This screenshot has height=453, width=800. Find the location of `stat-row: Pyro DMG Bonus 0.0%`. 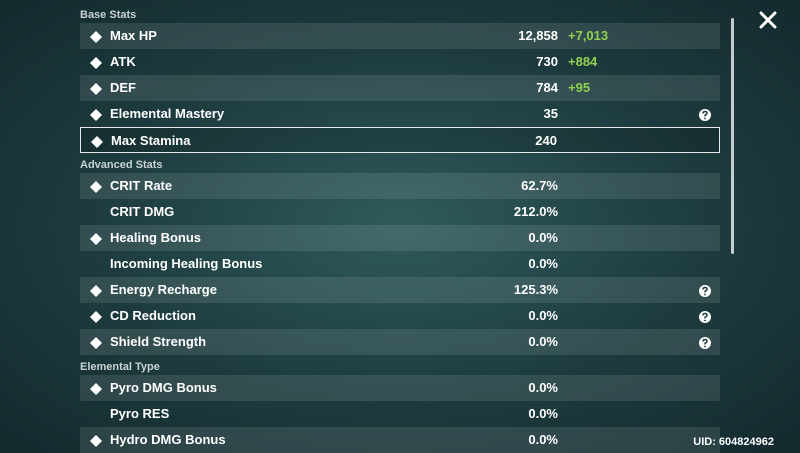

stat-row: Pyro DMG Bonus 0.0% is located at coordinates (400, 388).